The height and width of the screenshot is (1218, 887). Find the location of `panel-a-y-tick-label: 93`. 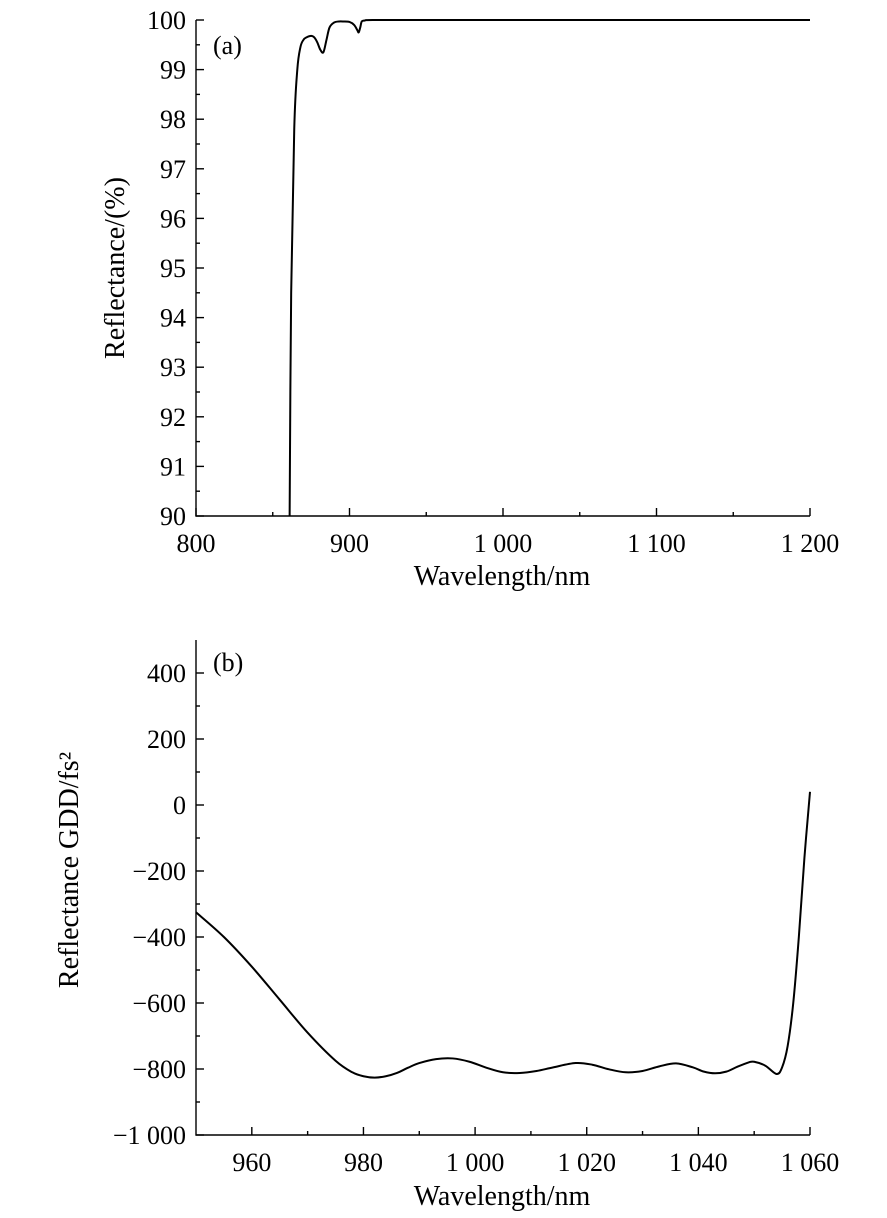

panel-a-y-tick-label: 93 is located at coordinates (173, 367).